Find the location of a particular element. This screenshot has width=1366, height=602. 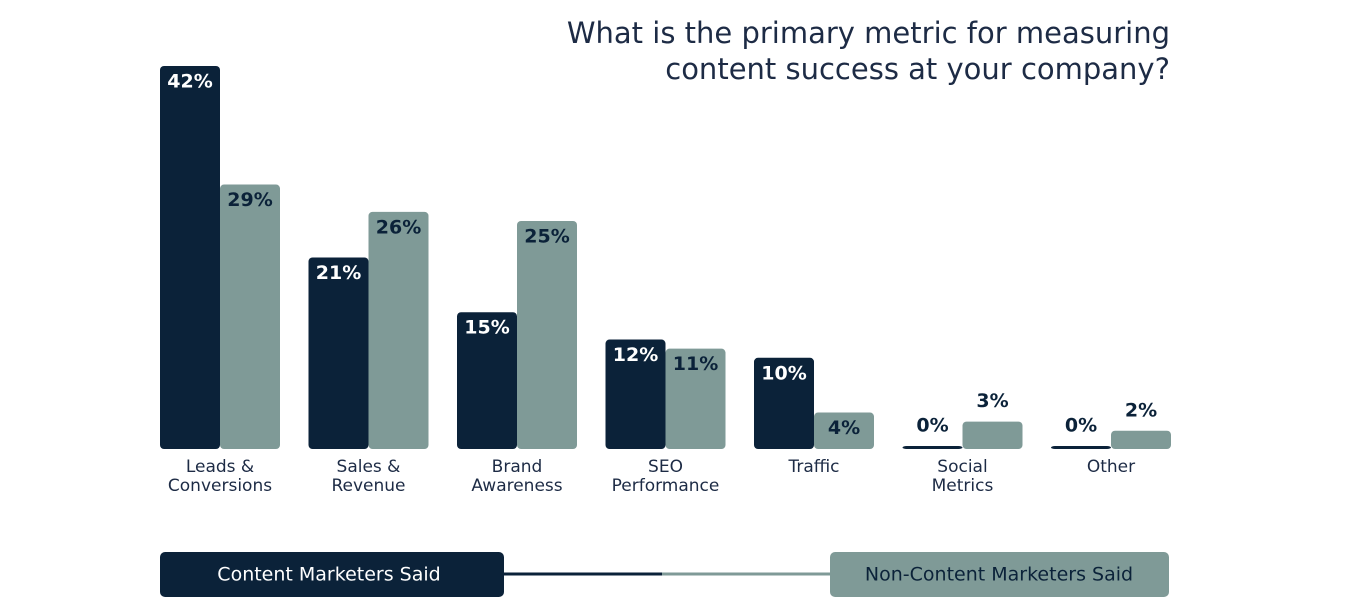

x-tick-label: Other is located at coordinates (1111, 467).